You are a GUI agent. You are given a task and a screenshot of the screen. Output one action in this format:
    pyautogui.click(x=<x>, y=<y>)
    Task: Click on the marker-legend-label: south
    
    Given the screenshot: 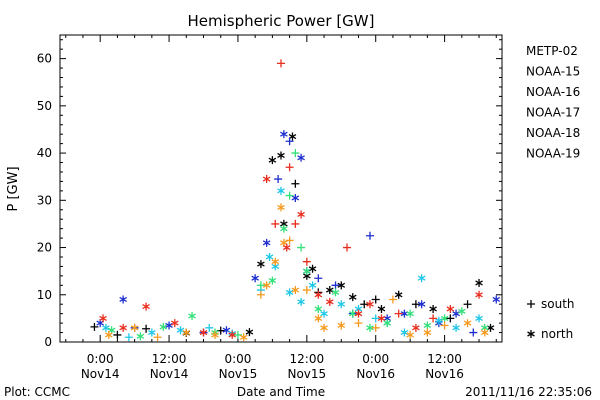 What is the action you would take?
    pyautogui.click(x=558, y=304)
    